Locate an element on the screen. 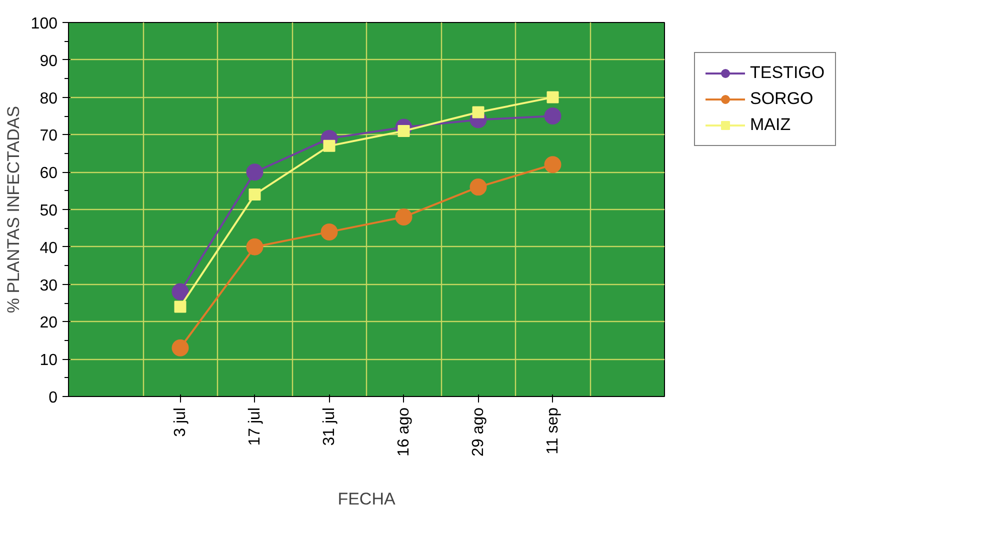 This screenshot has width=985, height=534. y-tick-label: 10 is located at coordinates (49, 361).